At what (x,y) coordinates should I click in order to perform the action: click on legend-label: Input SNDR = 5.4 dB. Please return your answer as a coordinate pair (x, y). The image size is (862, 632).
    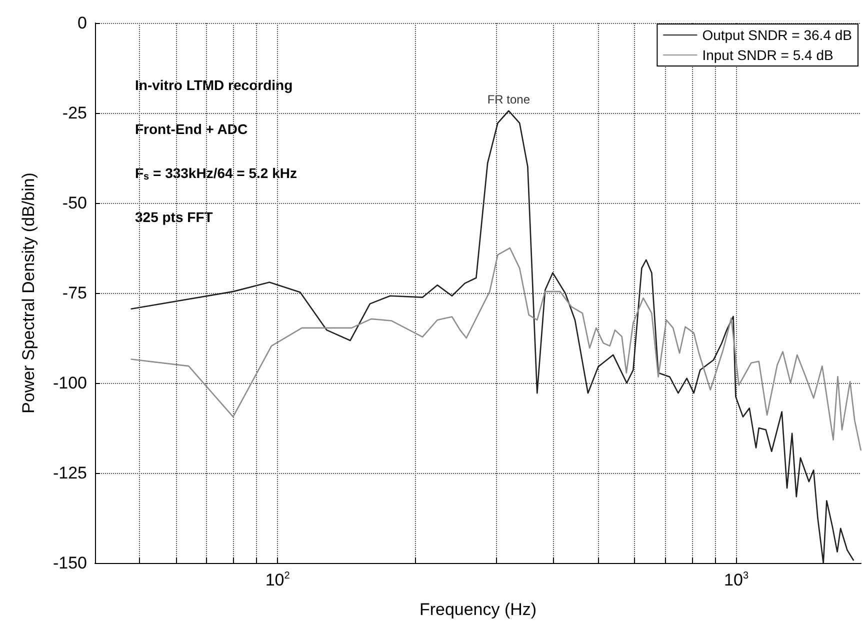
    Looking at the image, I should click on (768, 55).